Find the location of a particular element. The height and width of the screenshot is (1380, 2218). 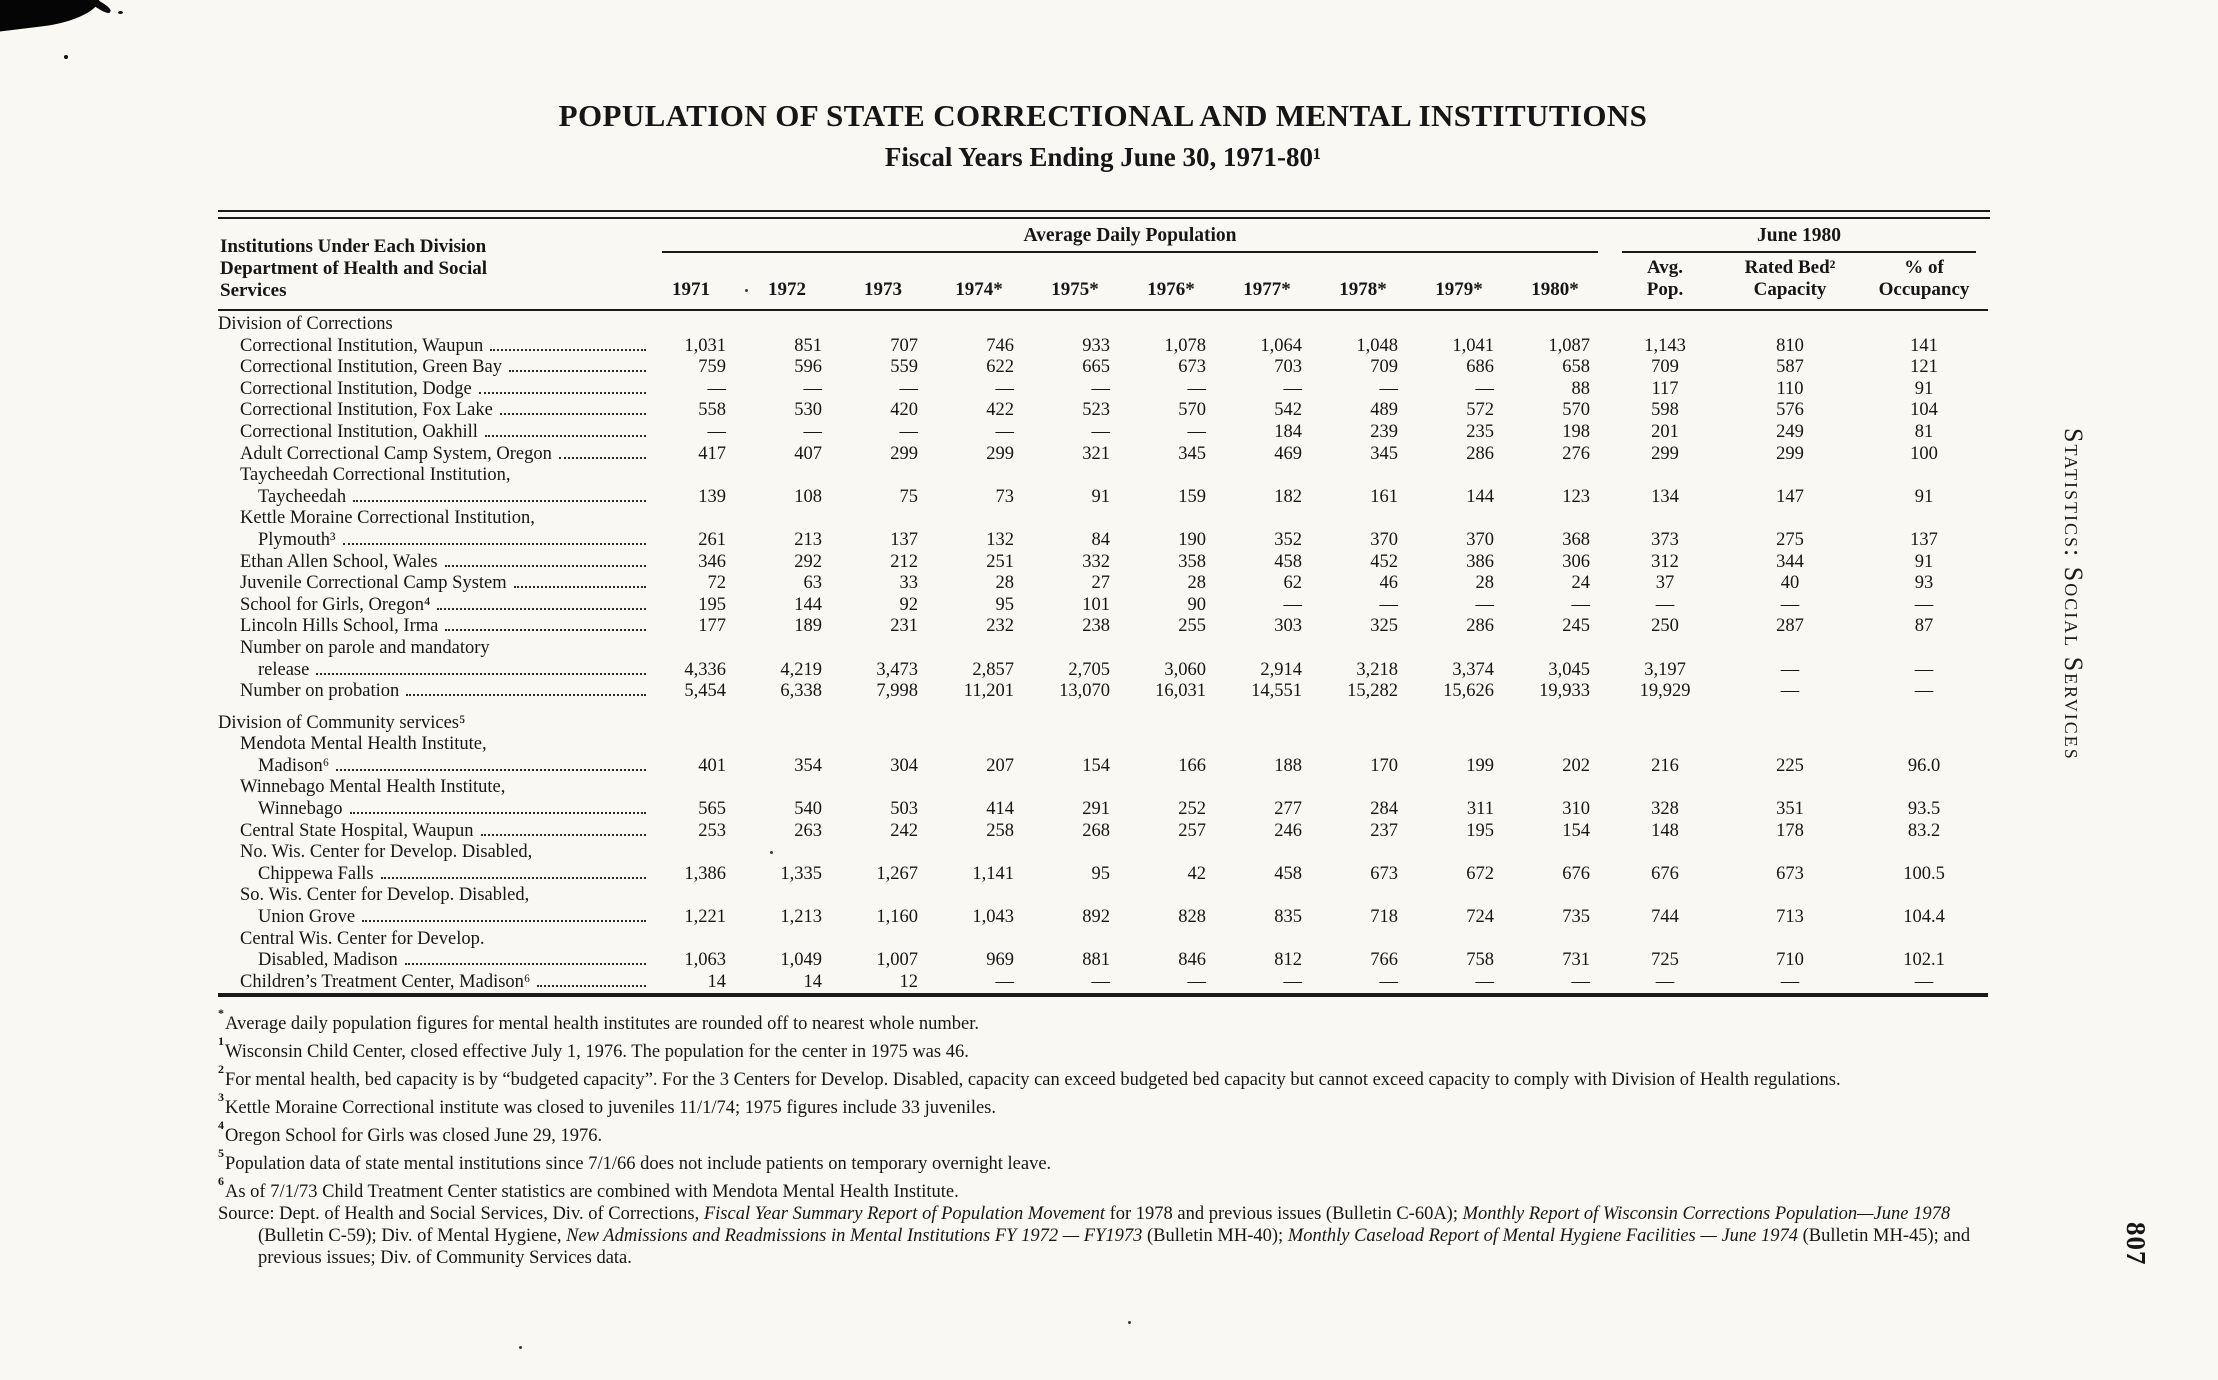

cell-value: 87 is located at coordinates (1924, 626).